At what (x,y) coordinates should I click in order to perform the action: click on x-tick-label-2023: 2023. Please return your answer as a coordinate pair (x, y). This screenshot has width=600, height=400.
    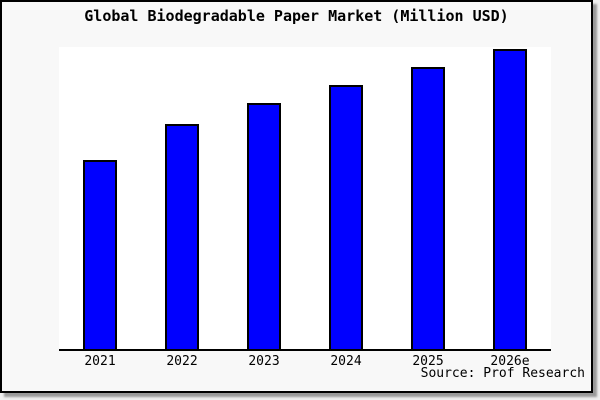
    Looking at the image, I should click on (264, 361).